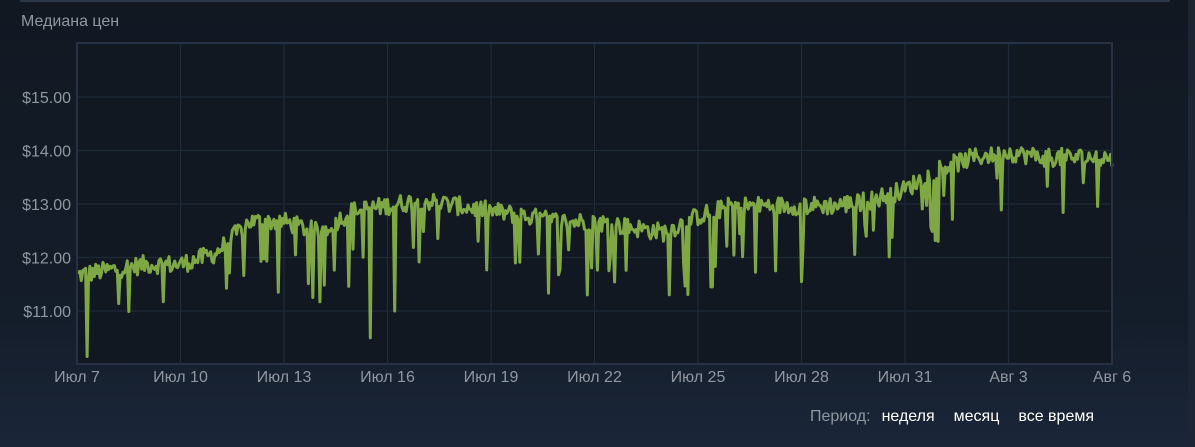 The image size is (1195, 447). Describe the element at coordinates (180, 377) in the screenshot. I see `x-tick-label: Июл 10` at that location.